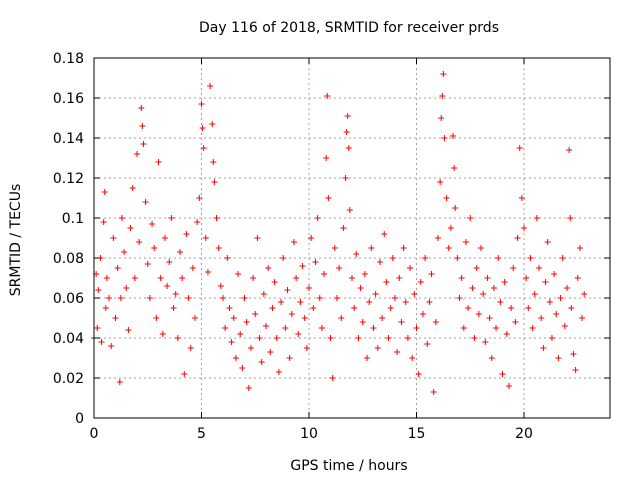 This screenshot has width=640, height=480. I want to click on y-tick-label: 0.14, so click(68, 139).